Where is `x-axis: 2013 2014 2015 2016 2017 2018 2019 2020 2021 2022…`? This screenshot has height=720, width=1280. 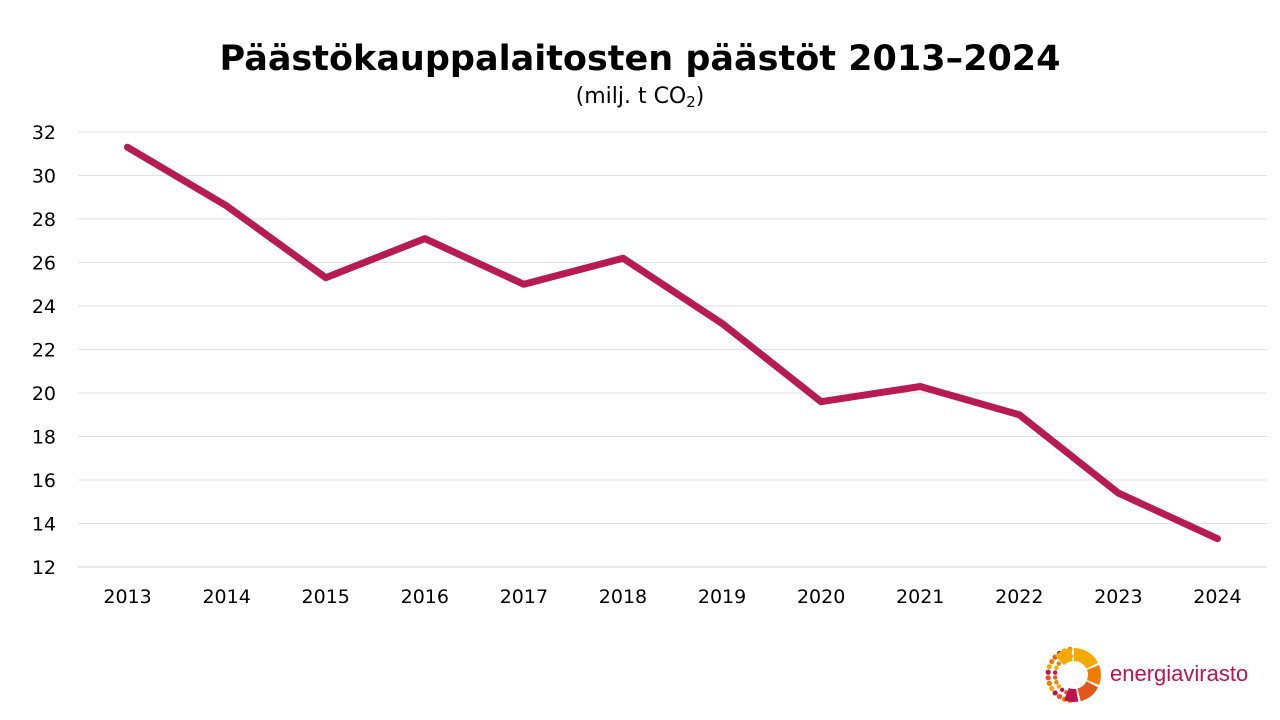
x-axis: 2013 2014 2015 2016 2017 2018 2019 2020 2021 2022… is located at coordinates (672, 597).